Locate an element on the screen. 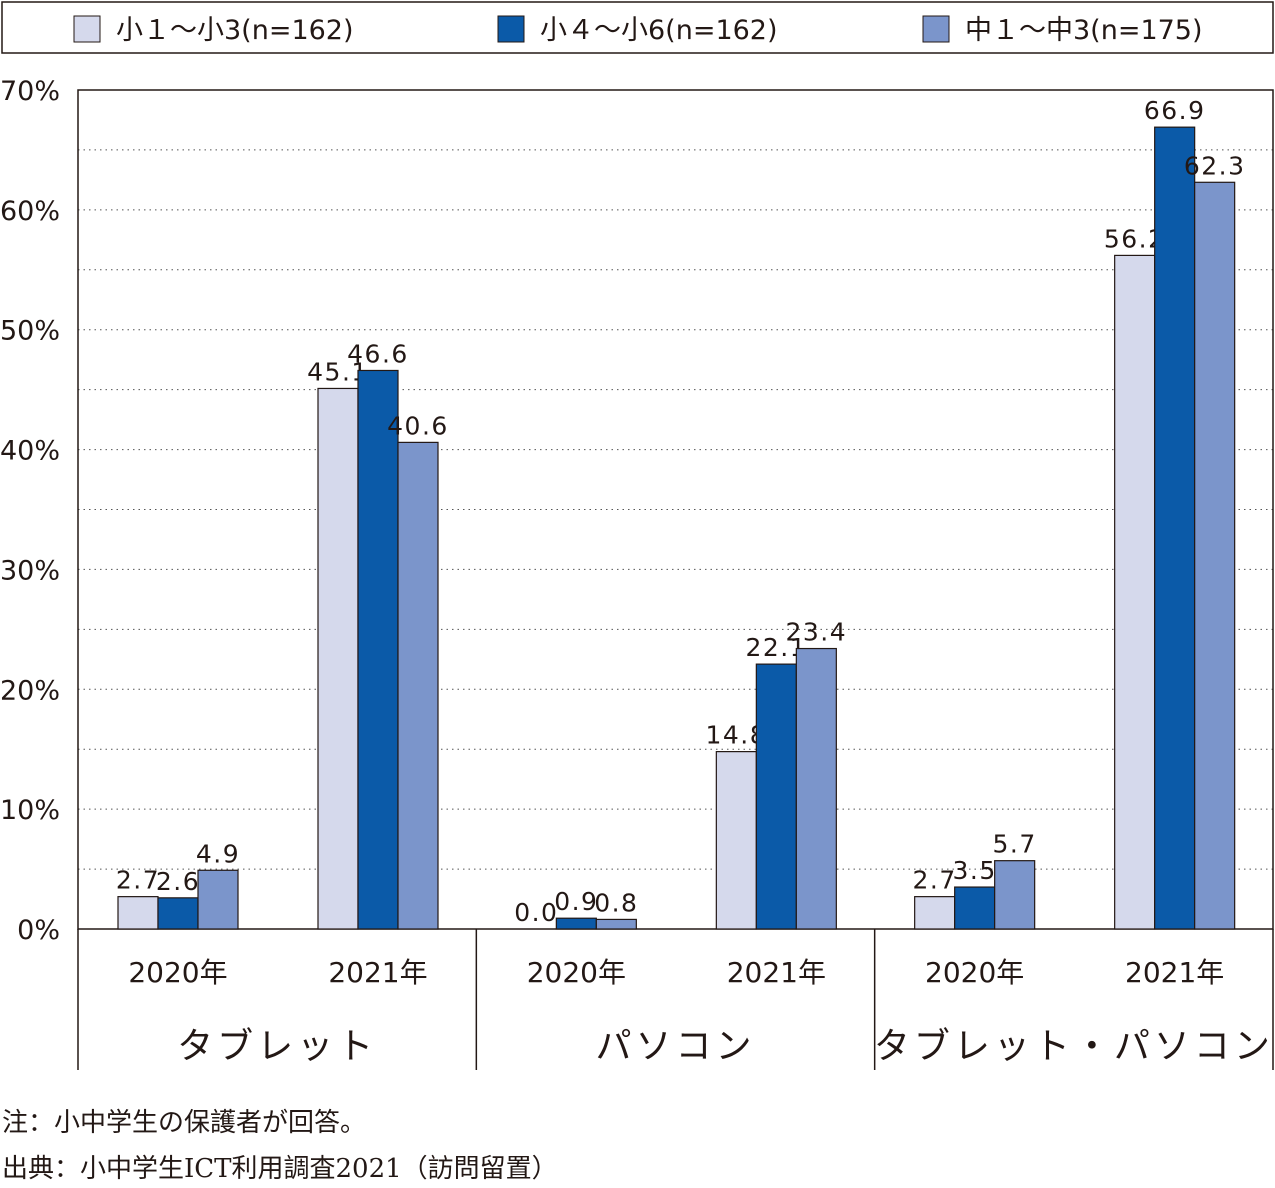 This screenshot has height=1188, width=1275. data-label: 46.6 is located at coordinates (378, 353).